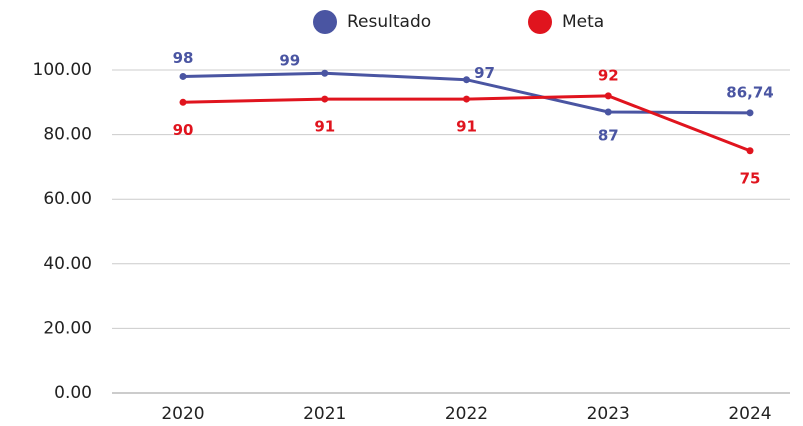 The height and width of the screenshot is (426, 803). I want to click on y-tick-label: 80.00, so click(67, 135).